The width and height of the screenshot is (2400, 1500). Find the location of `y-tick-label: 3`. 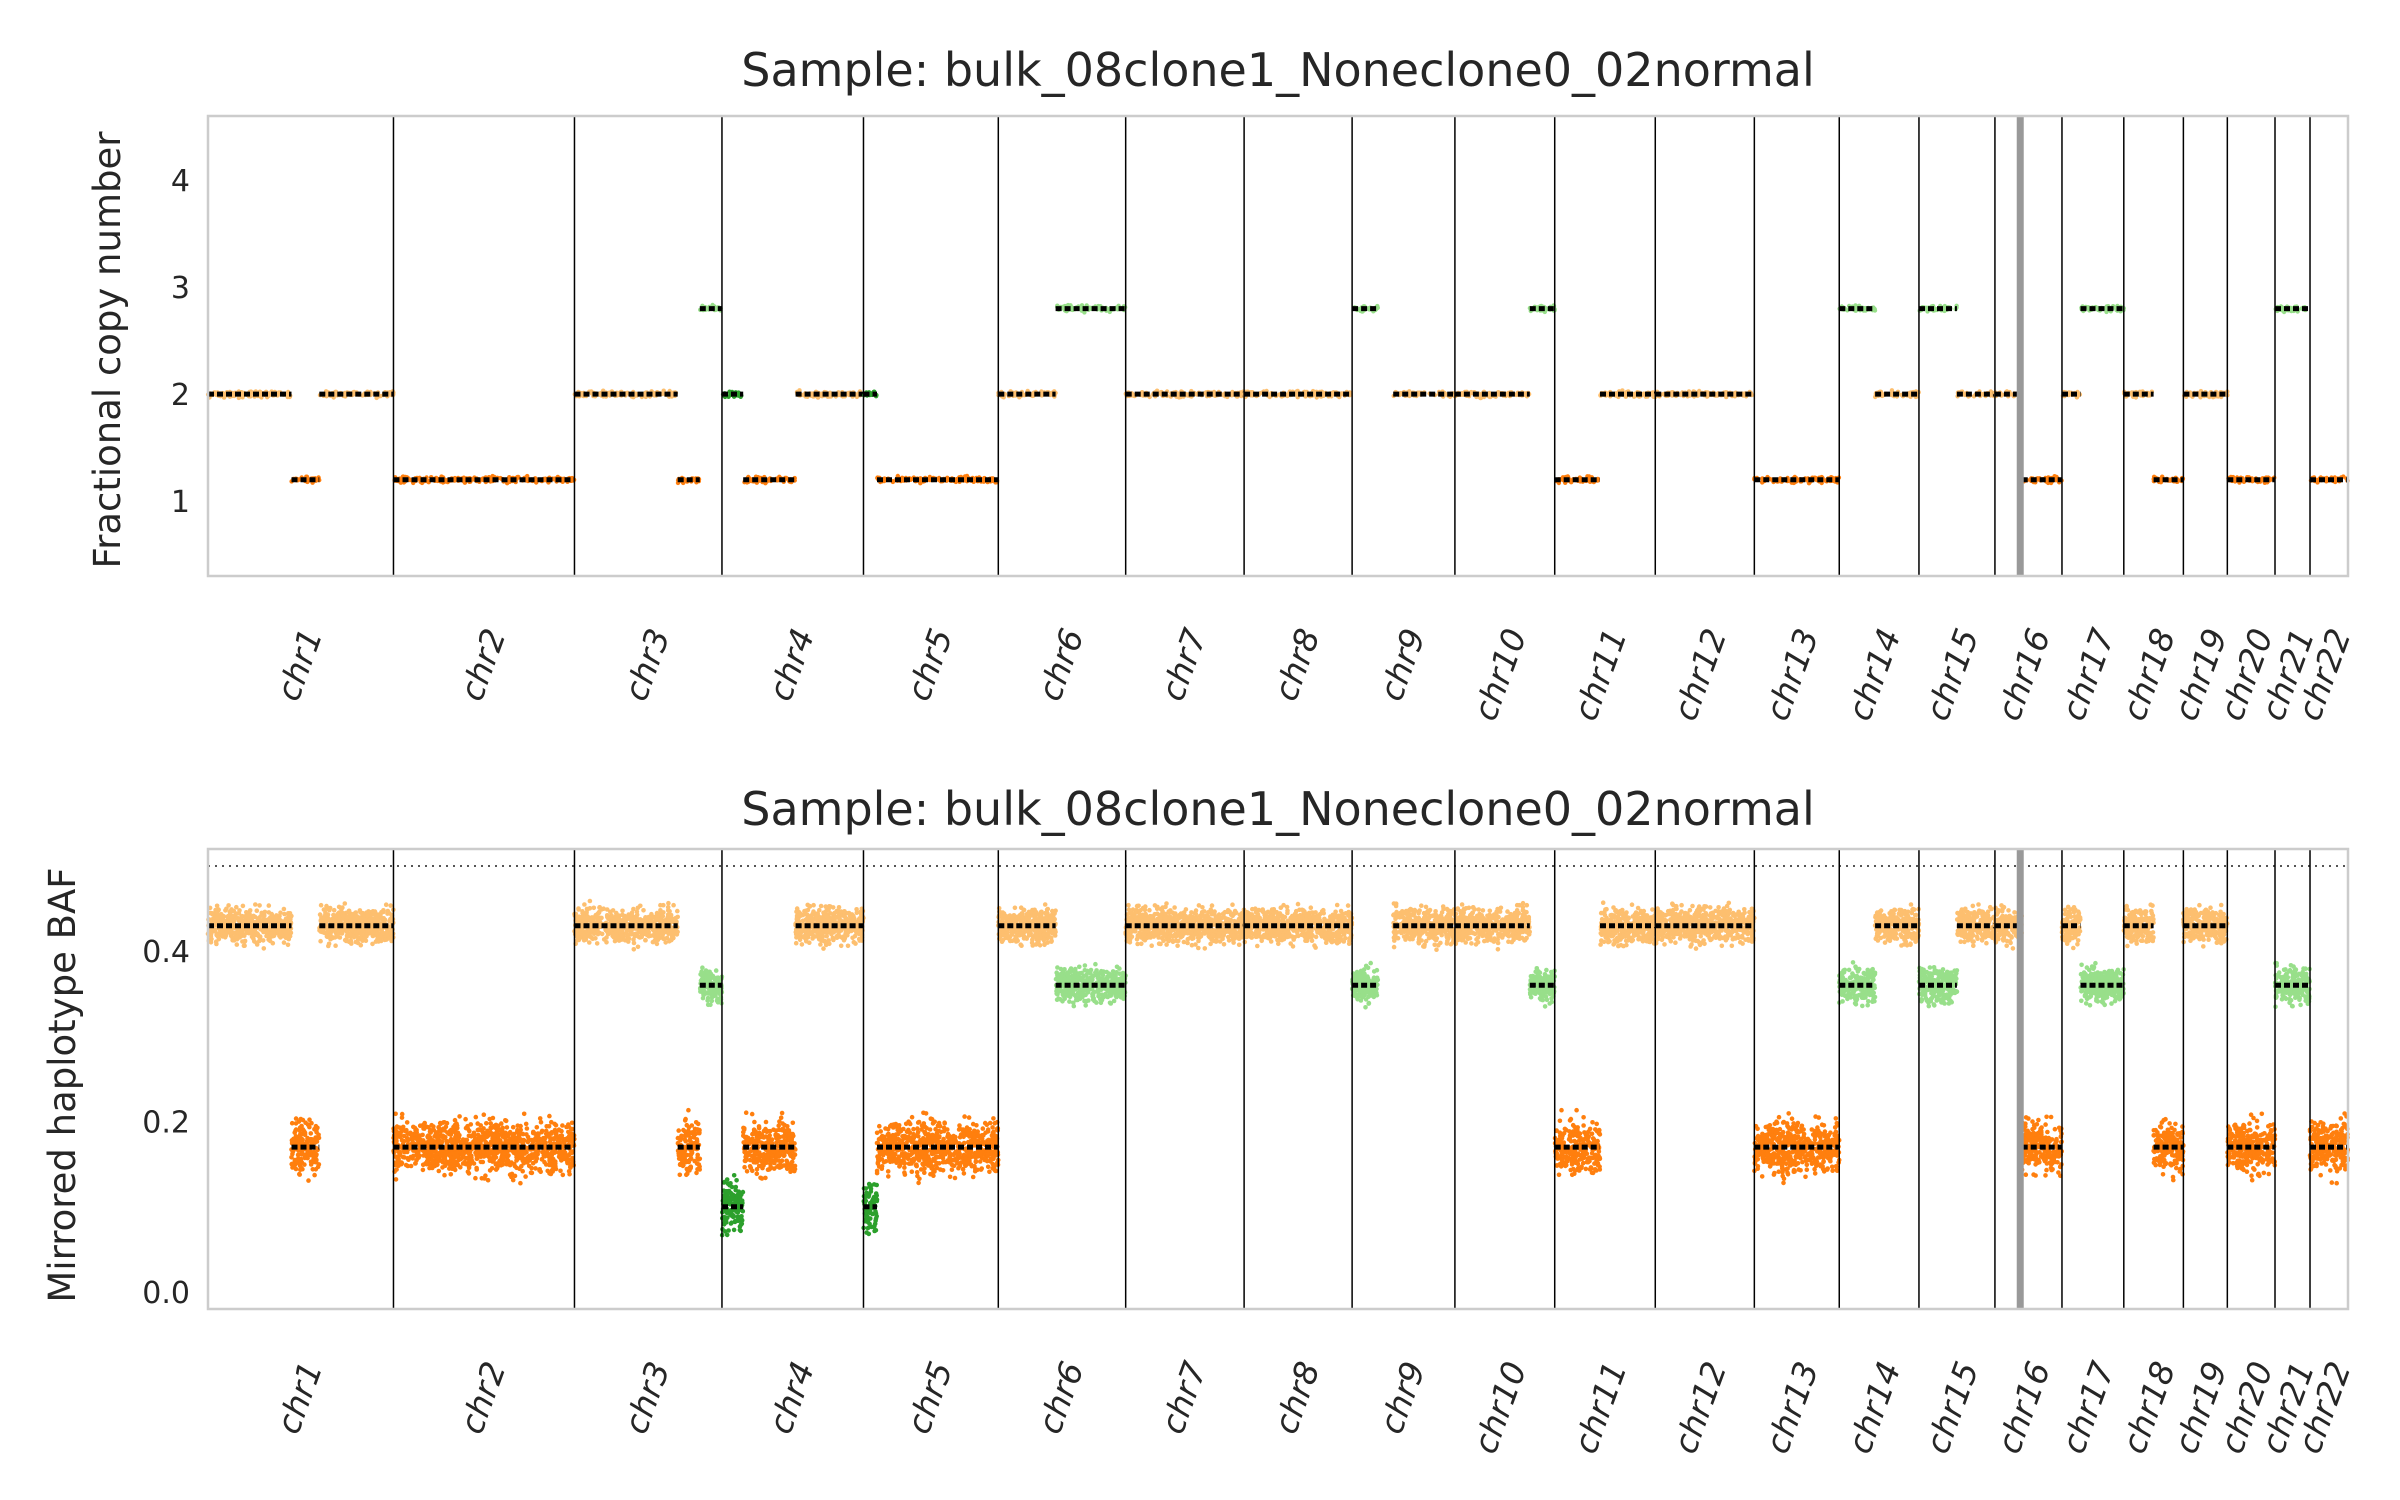

y-tick-label: 3 is located at coordinates (180, 288).